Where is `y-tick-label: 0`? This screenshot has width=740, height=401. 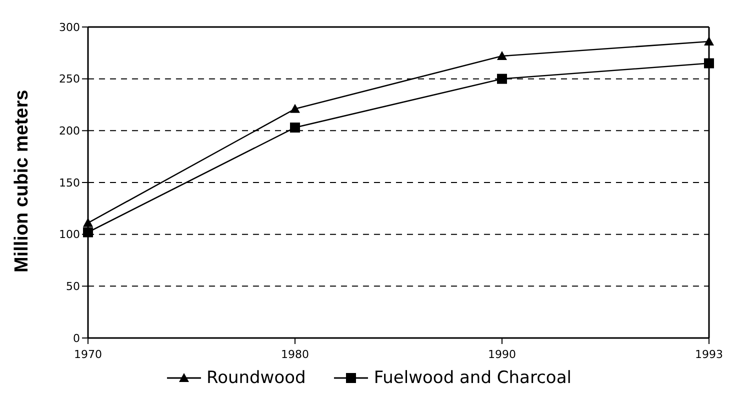
y-tick-label: 0 is located at coordinates (76, 338).